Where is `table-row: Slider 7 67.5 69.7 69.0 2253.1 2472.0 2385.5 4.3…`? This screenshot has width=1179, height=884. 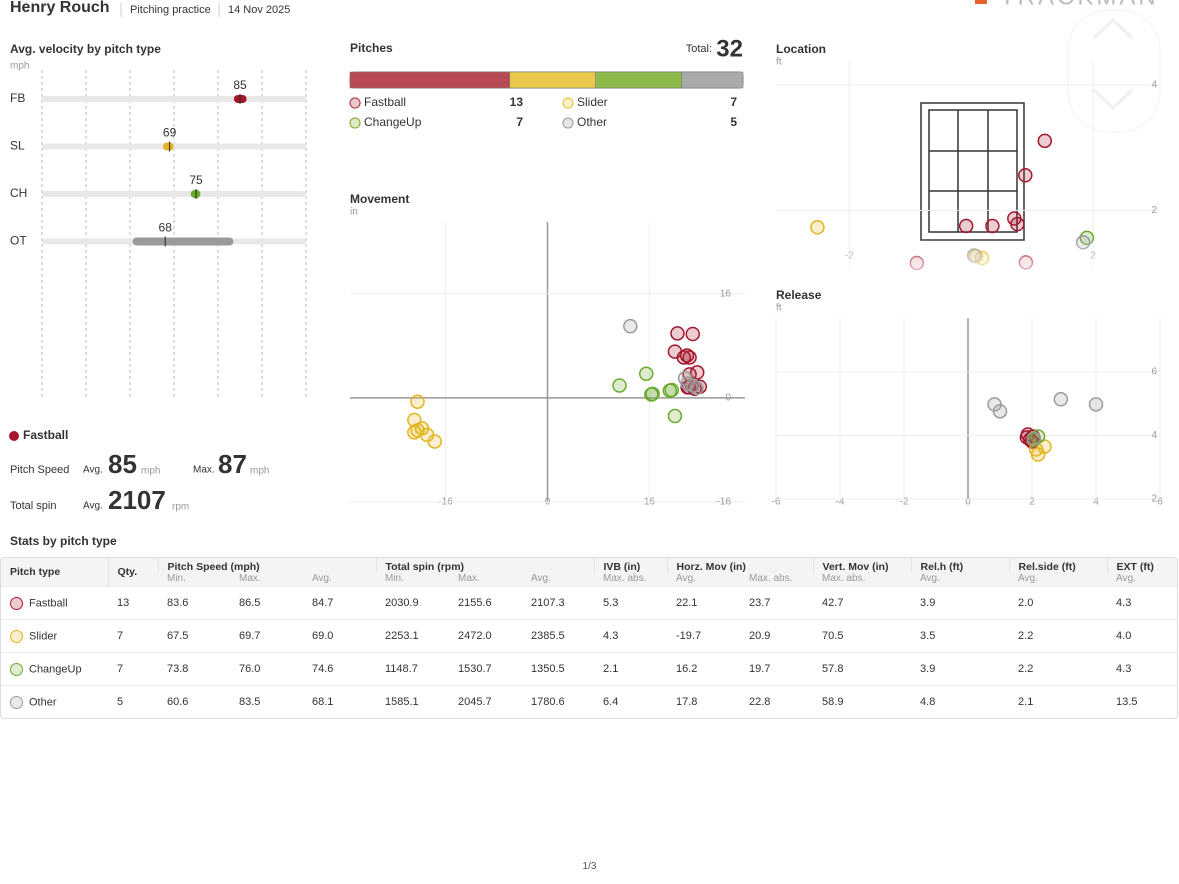 table-row: Slider 7 67.5 69.7 69.0 2253.1 2472.0 2385.5 4.3… is located at coordinates (589, 636).